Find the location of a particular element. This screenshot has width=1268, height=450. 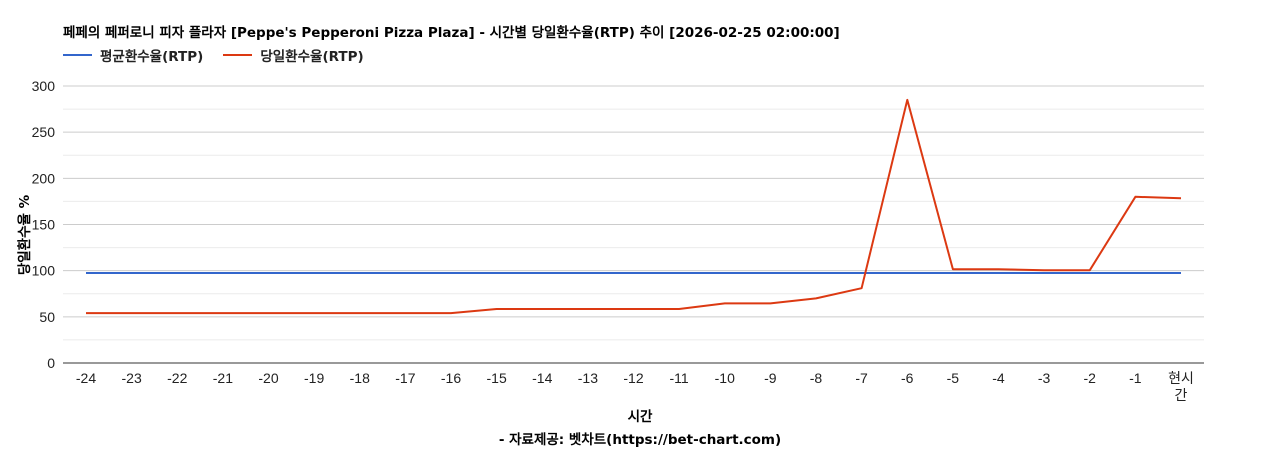

x-tick-label: -22 is located at coordinates (177, 378).